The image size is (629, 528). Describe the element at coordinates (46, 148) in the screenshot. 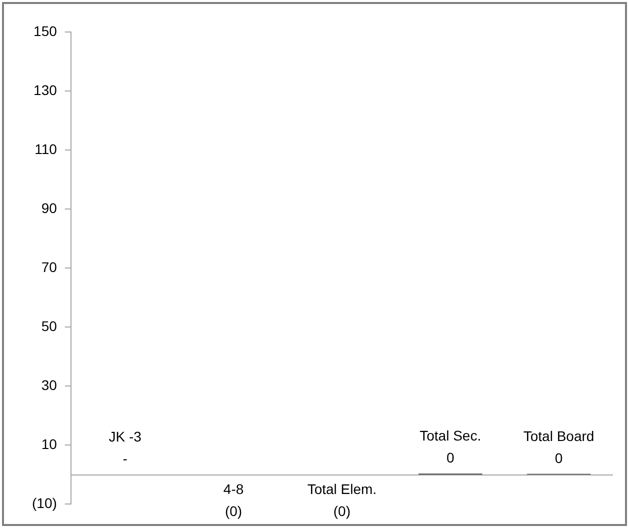

I see `y-tick-label: 110` at that location.